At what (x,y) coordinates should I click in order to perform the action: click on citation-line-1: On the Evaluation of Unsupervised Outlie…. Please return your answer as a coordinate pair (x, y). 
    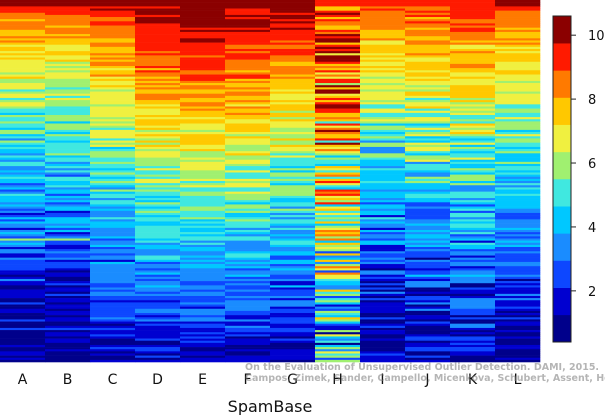
    Looking at the image, I should click on (422, 367).